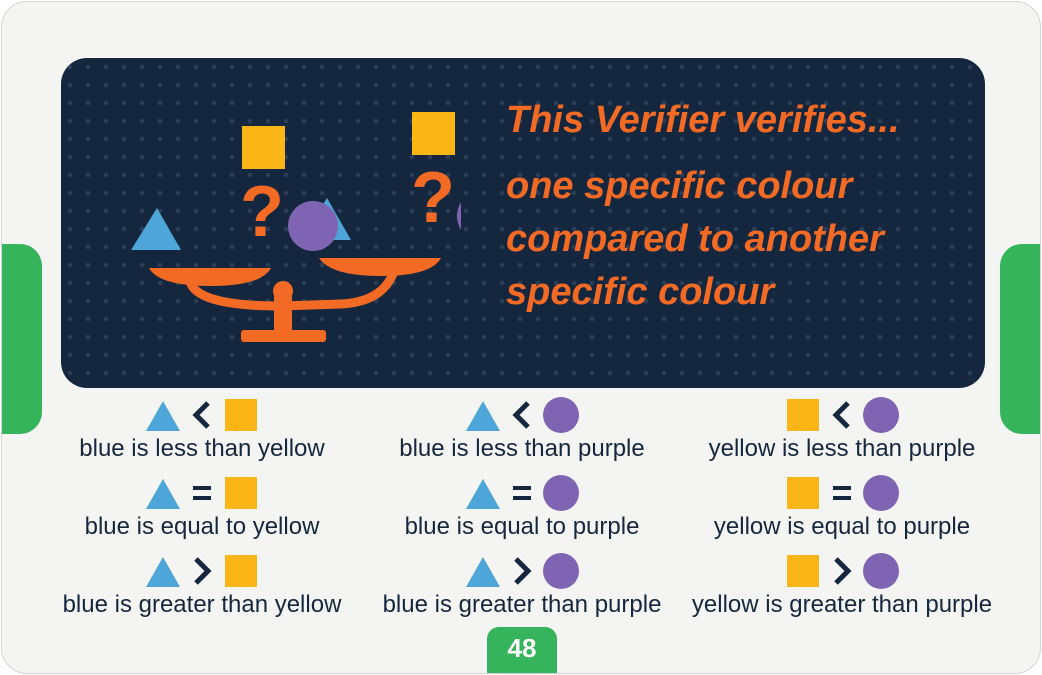 The height and width of the screenshot is (675, 1042). I want to click on comparison-item: yellow is less than purple, so click(842, 433).